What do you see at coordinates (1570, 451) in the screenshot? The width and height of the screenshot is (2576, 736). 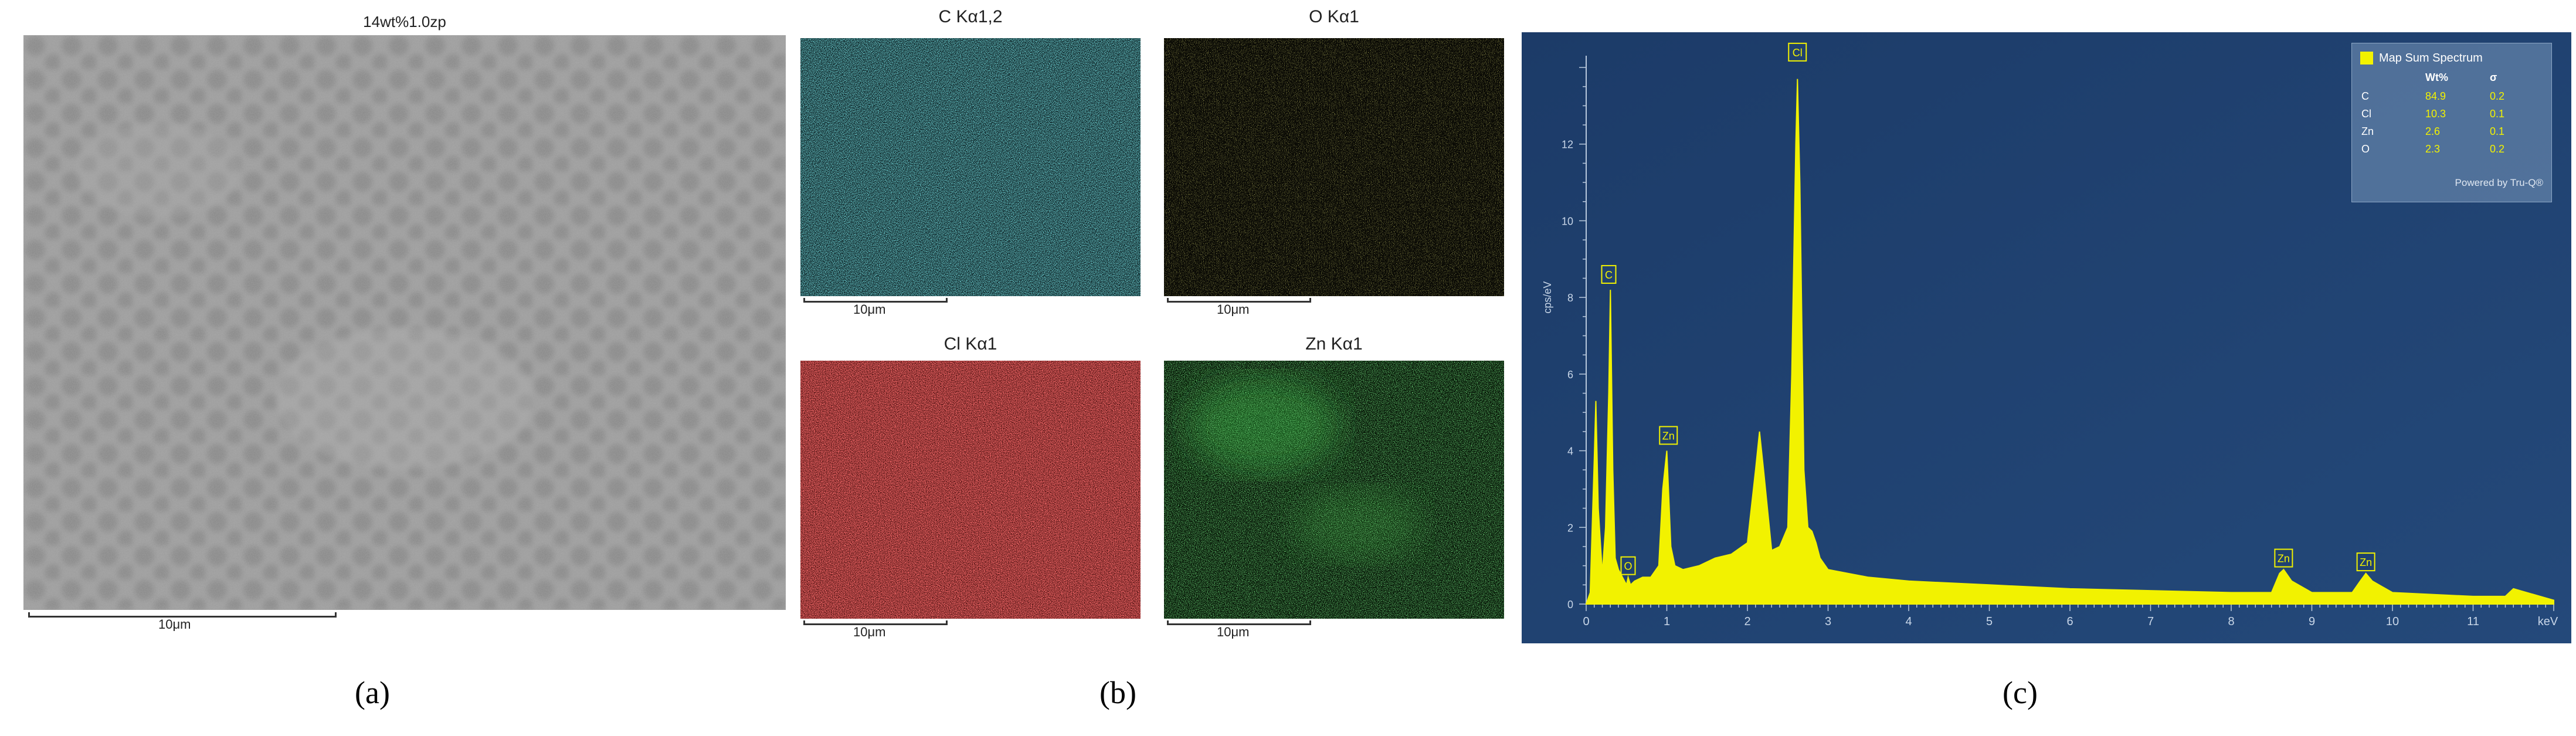 I see `y-tick-label: 4` at bounding box center [1570, 451].